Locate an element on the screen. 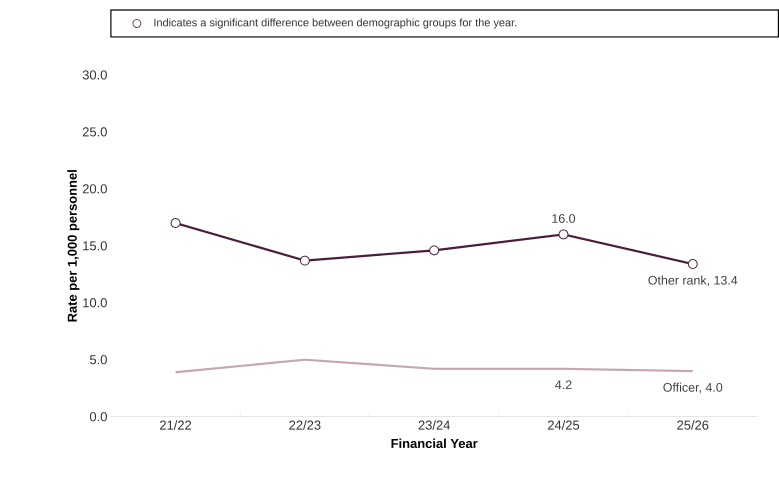  x-tick-label: 21/22 is located at coordinates (176, 425).